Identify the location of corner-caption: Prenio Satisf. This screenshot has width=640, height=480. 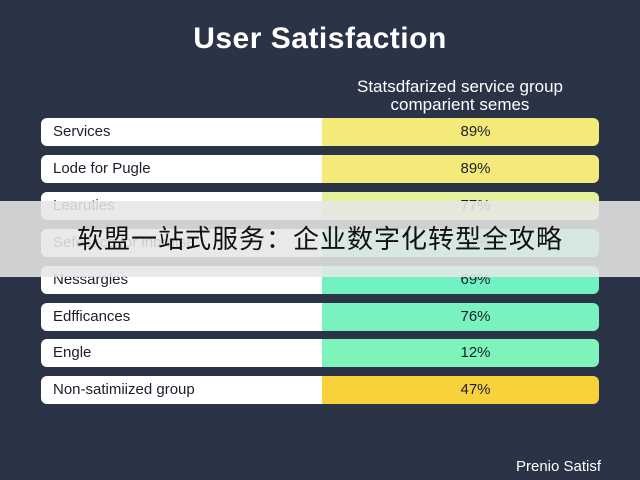
(559, 466).